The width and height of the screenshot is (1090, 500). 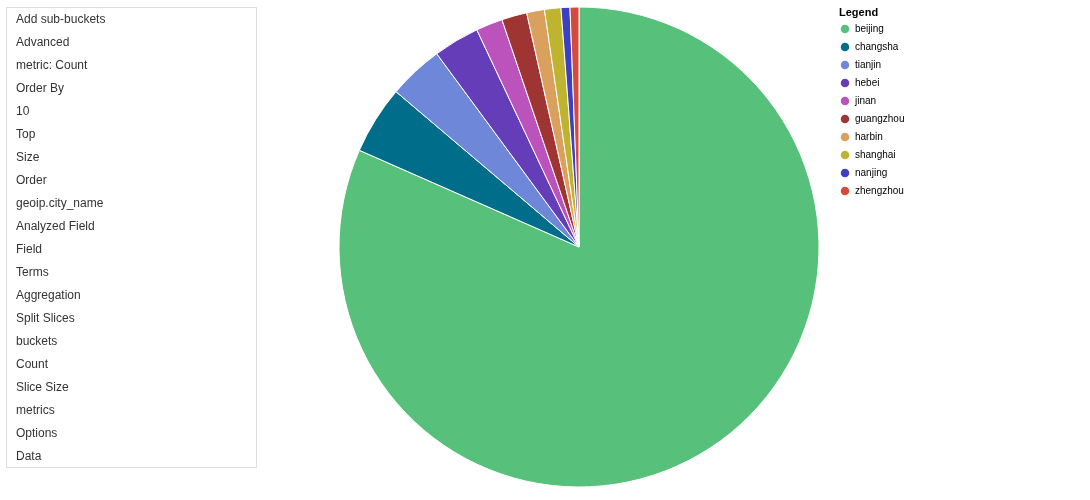 I want to click on text: Count, so click(x=32, y=363).